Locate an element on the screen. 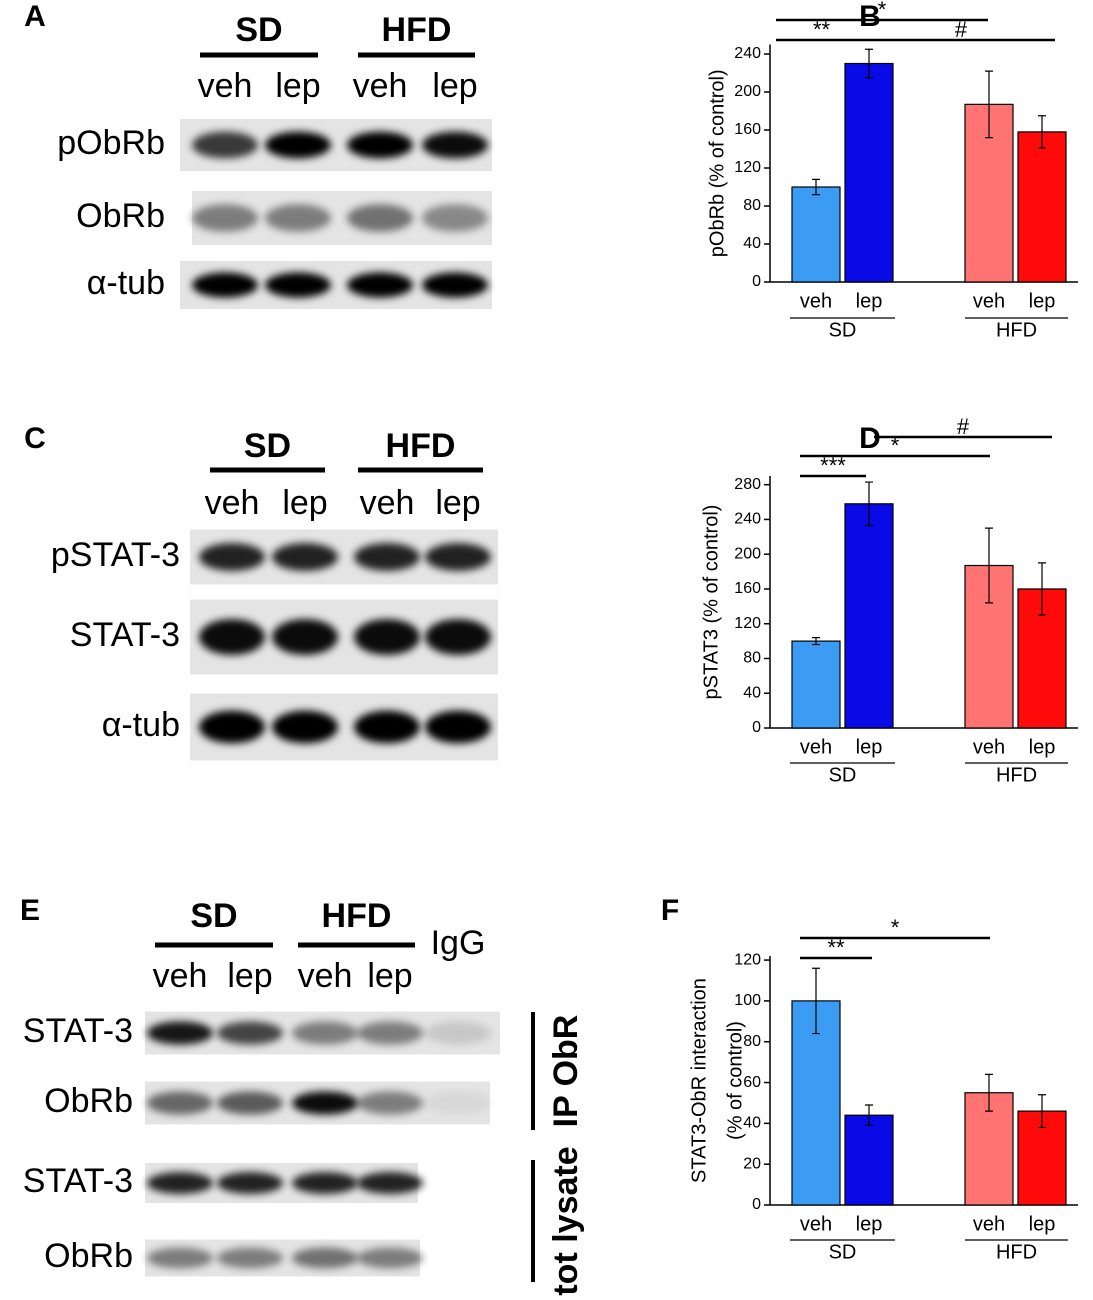 The image size is (1093, 1300). y-tick-label: 240 is located at coordinates (747, 53).